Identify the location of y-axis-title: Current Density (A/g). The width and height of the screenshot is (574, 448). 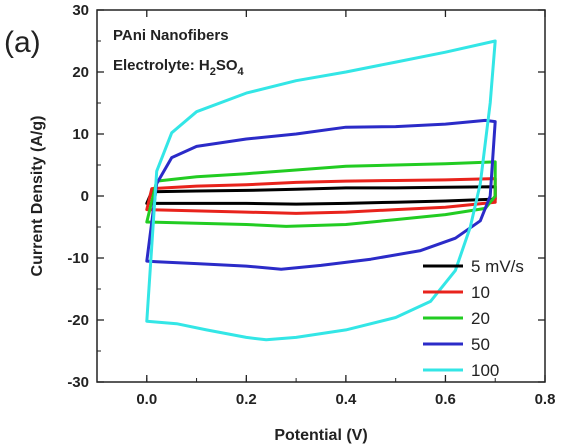
(37, 196).